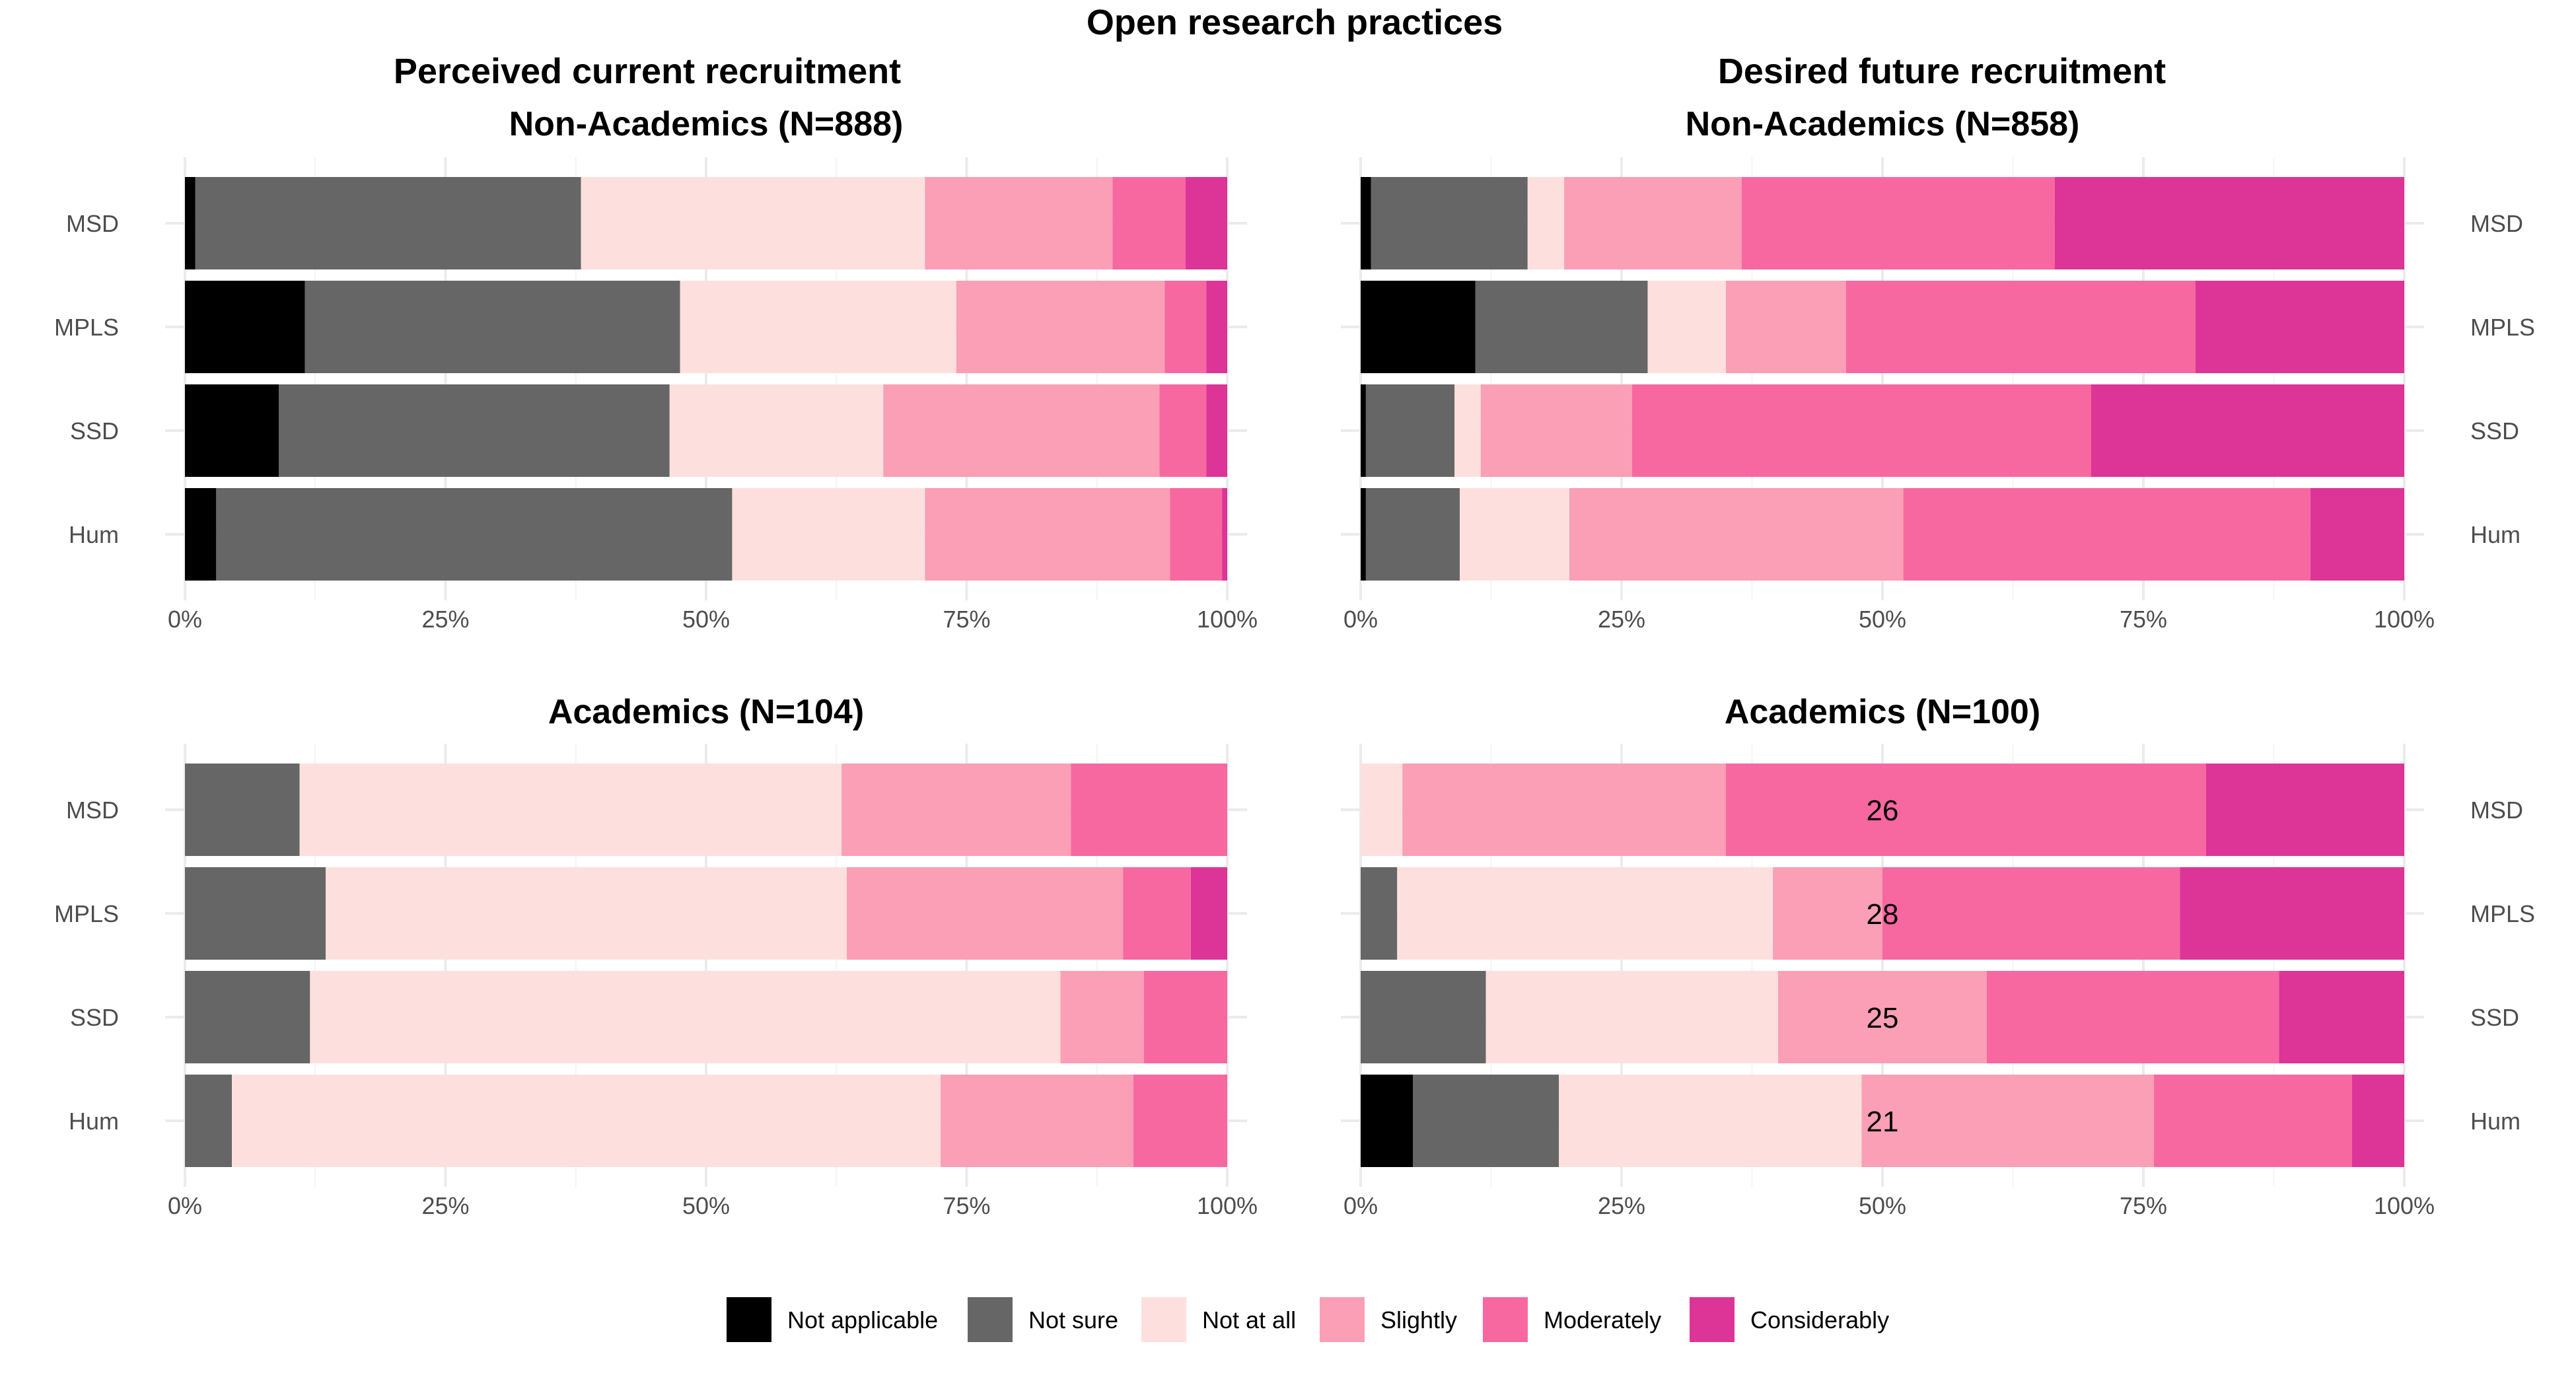 The height and width of the screenshot is (1387, 2576). Describe the element at coordinates (1206, 223) in the screenshot. I see `bar-segment-msd-considerably` at that location.